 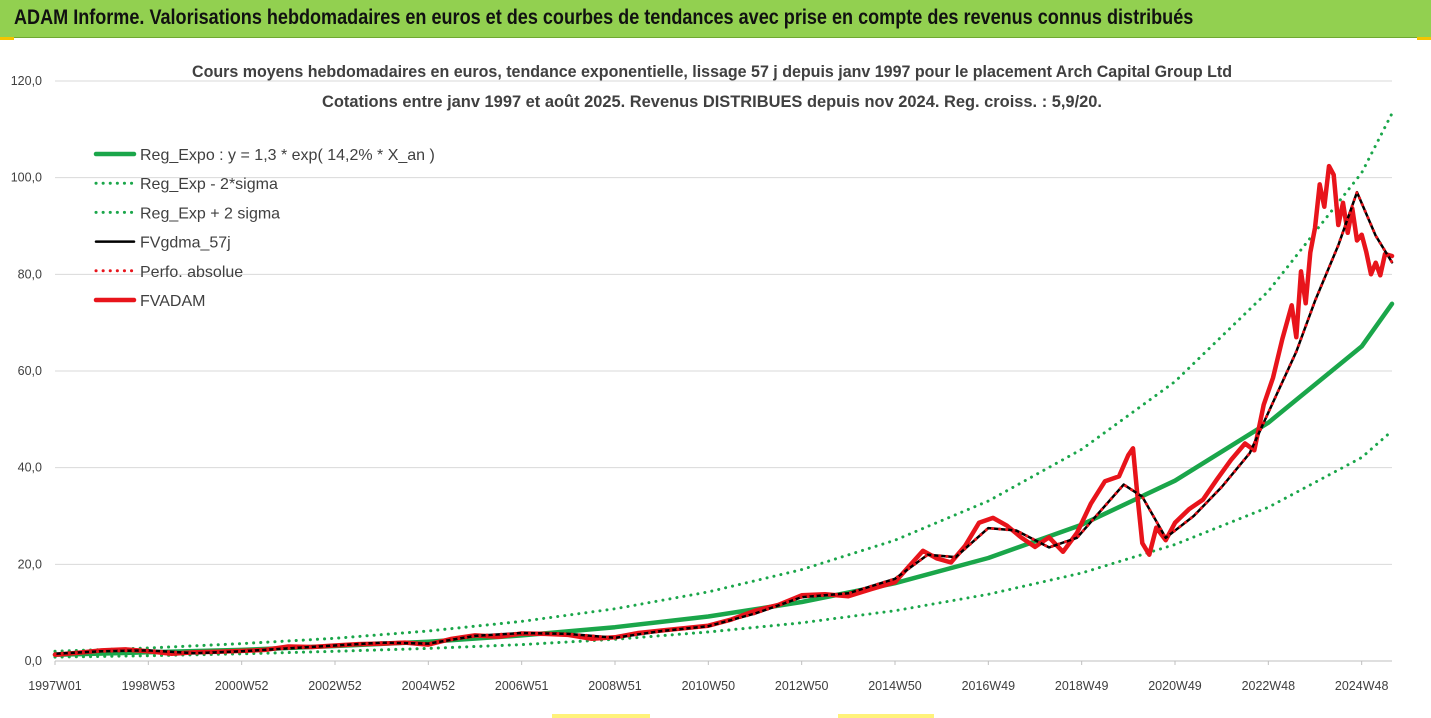 What do you see at coordinates (191, 272) in the screenshot?
I see `legend-label: Perfo. absolue` at bounding box center [191, 272].